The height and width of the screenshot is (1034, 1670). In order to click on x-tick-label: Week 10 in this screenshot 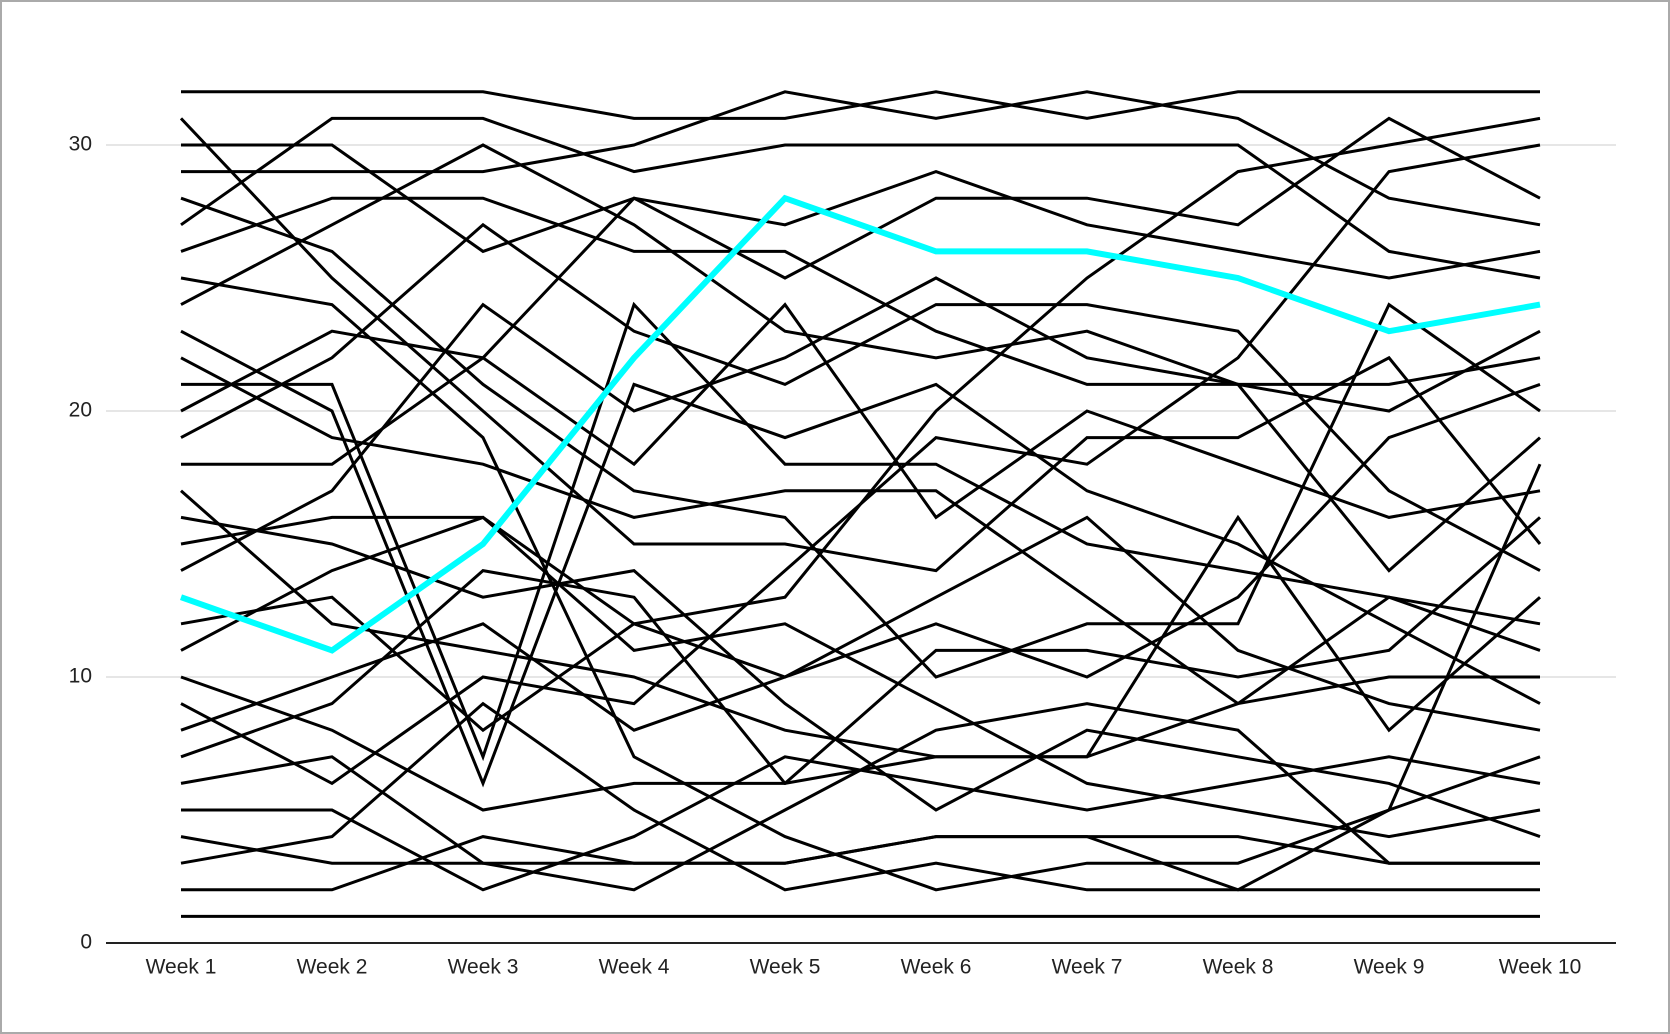, I will do `click(1540, 967)`.